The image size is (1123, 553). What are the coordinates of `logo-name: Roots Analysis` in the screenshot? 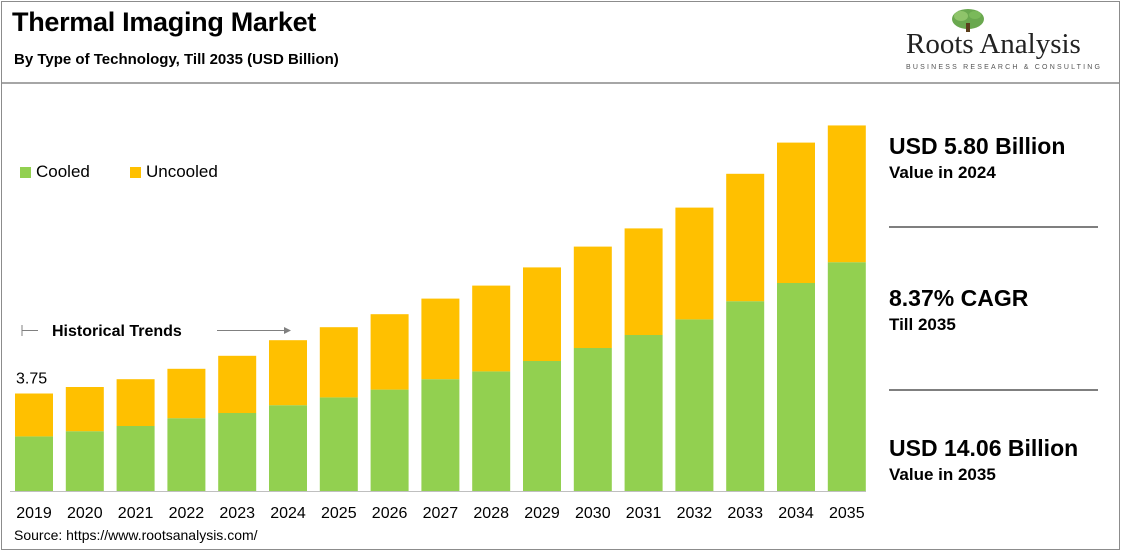 It's located at (993, 44).